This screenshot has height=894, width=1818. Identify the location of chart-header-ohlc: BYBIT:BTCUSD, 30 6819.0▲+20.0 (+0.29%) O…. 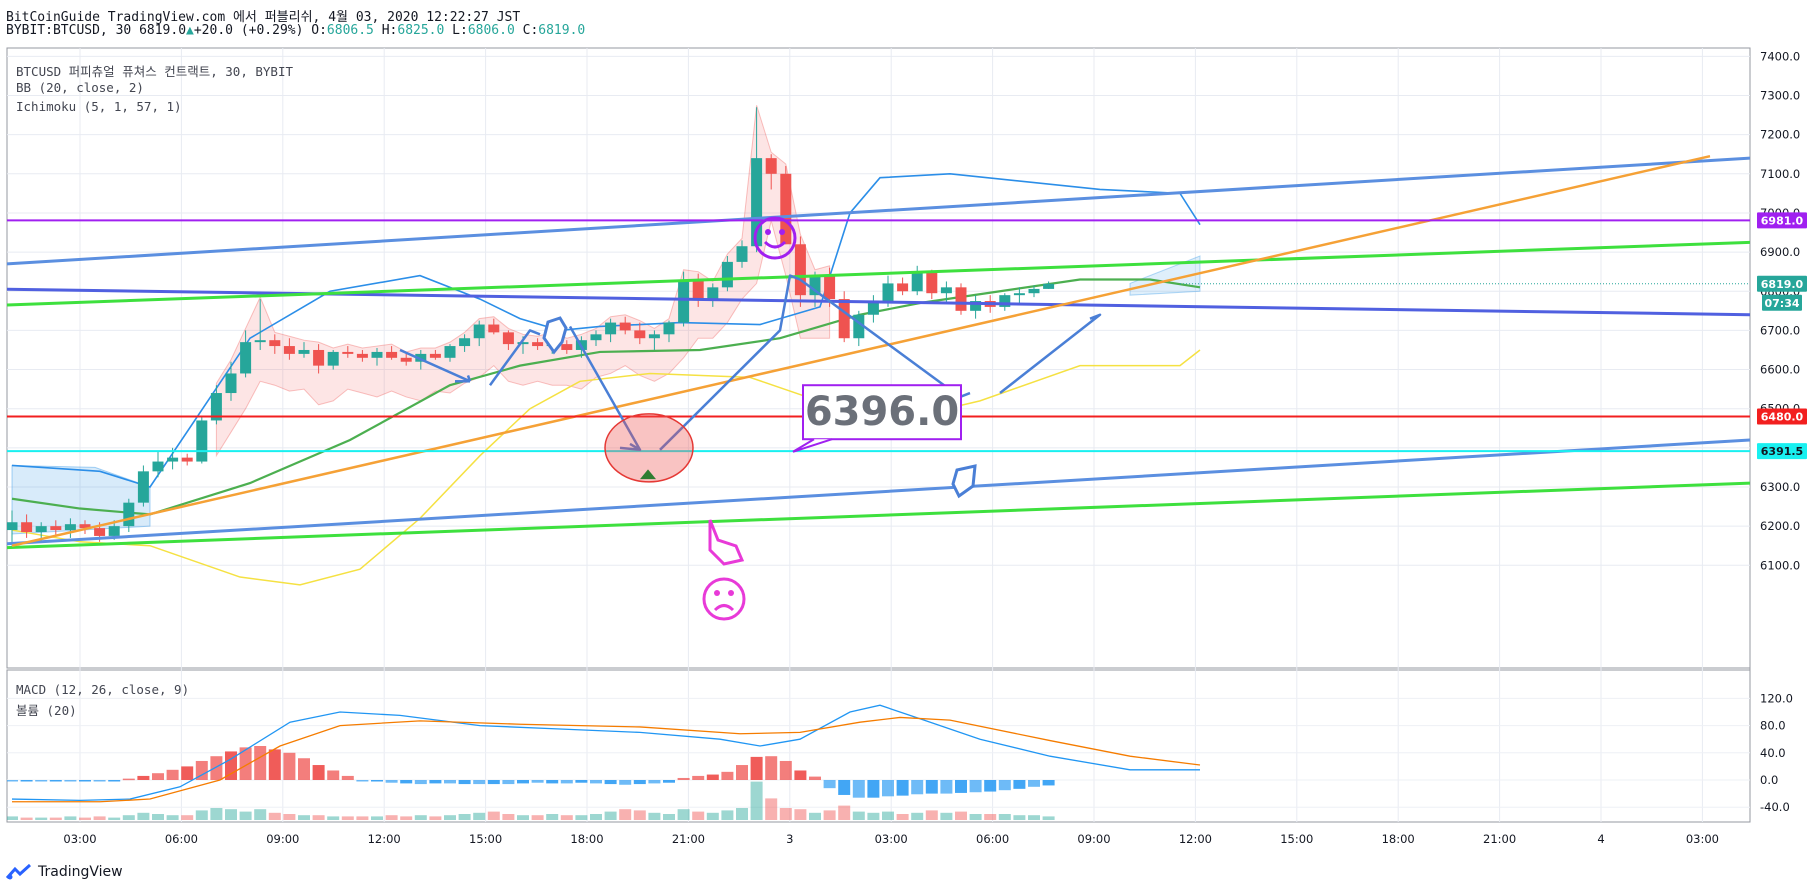
(295, 30).